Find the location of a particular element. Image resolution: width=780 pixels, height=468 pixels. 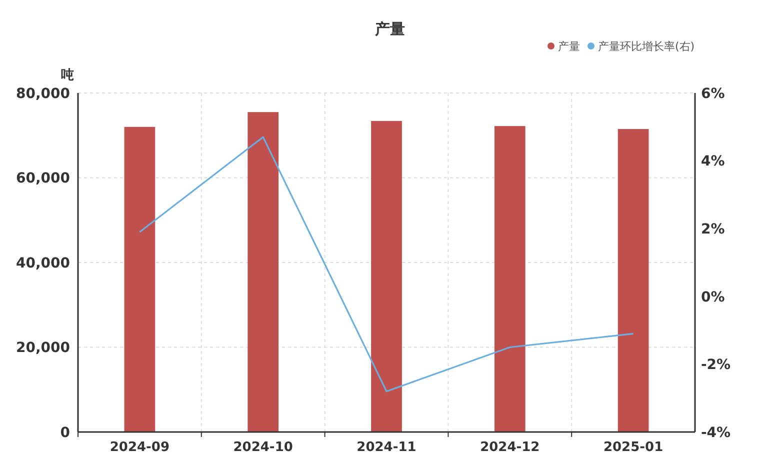

x-tick-label: 2024-09 is located at coordinates (140, 447).